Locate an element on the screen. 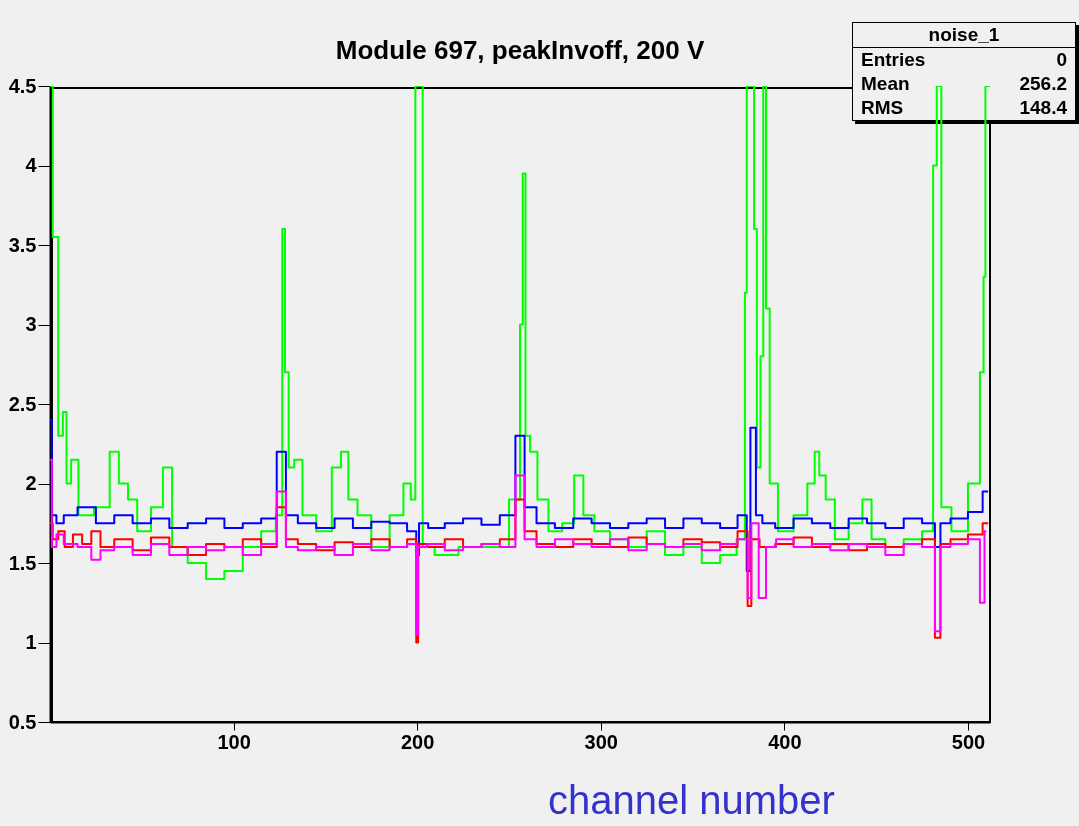  x-tick-label: 500 is located at coordinates (968, 741).